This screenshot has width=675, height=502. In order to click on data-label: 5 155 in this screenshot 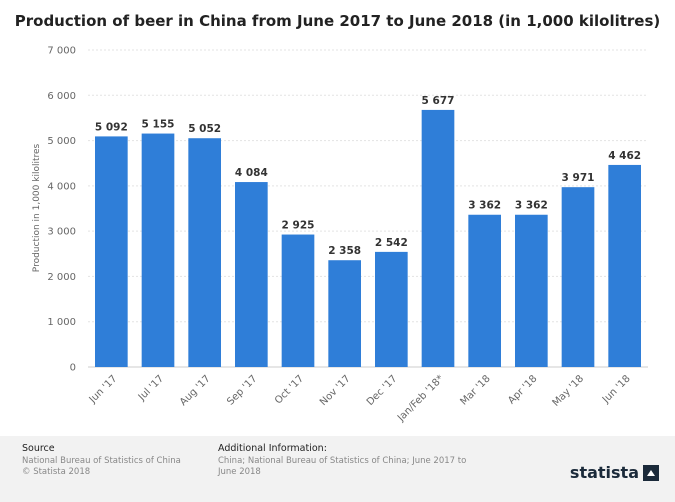, I will do `click(158, 125)`.